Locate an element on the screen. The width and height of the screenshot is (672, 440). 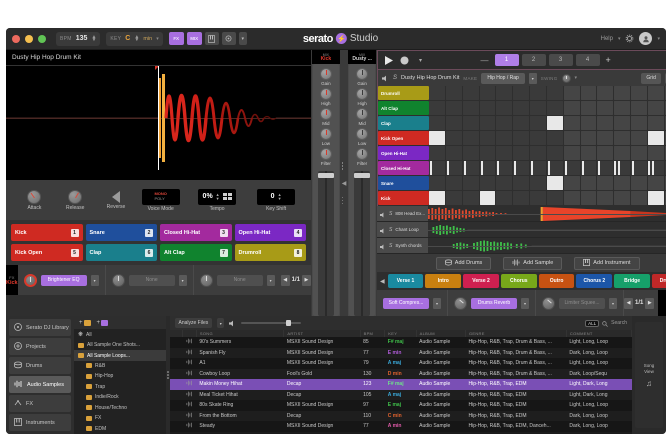
key-shift-stepper: ▲ ▼ is located at coordinates (279, 196).